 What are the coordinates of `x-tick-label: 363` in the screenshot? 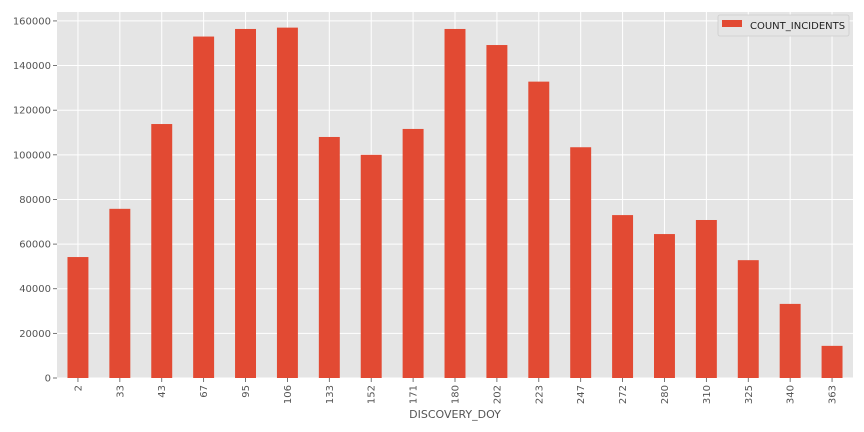 It's located at (833, 394).